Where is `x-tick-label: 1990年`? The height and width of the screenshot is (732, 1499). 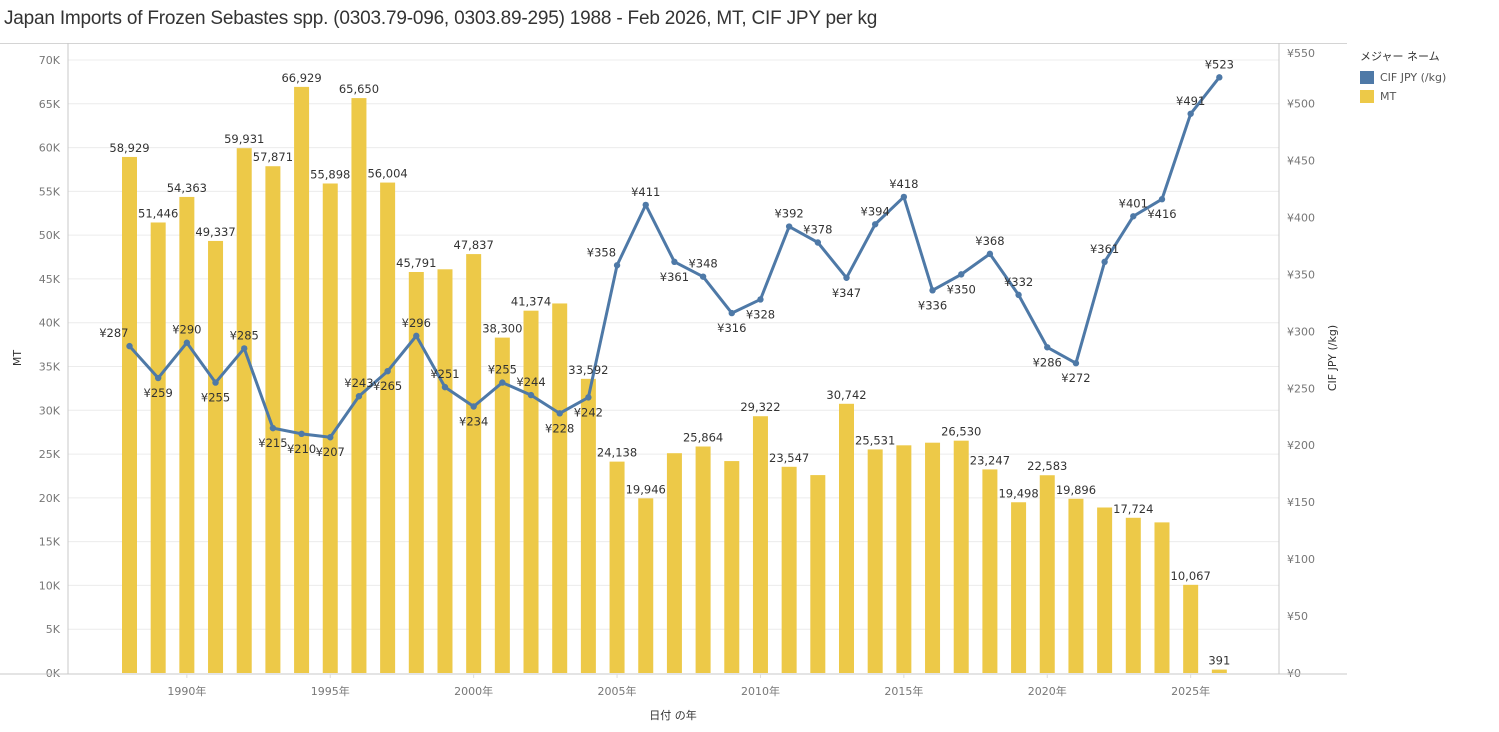 x-tick-label: 1990年 is located at coordinates (186, 691).